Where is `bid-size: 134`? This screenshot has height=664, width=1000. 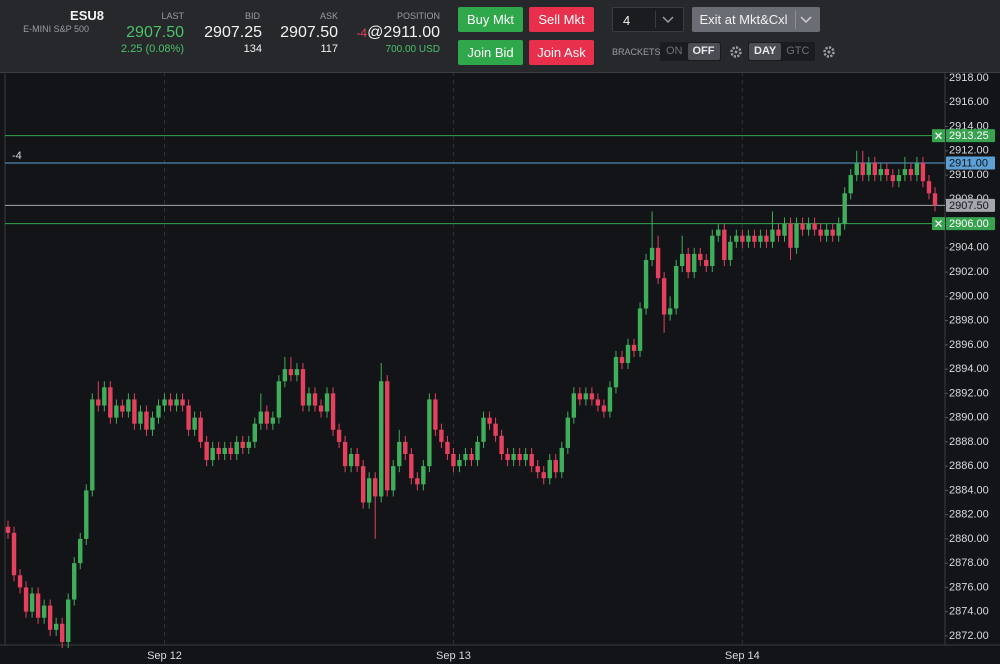 bid-size: 134 is located at coordinates (252, 49).